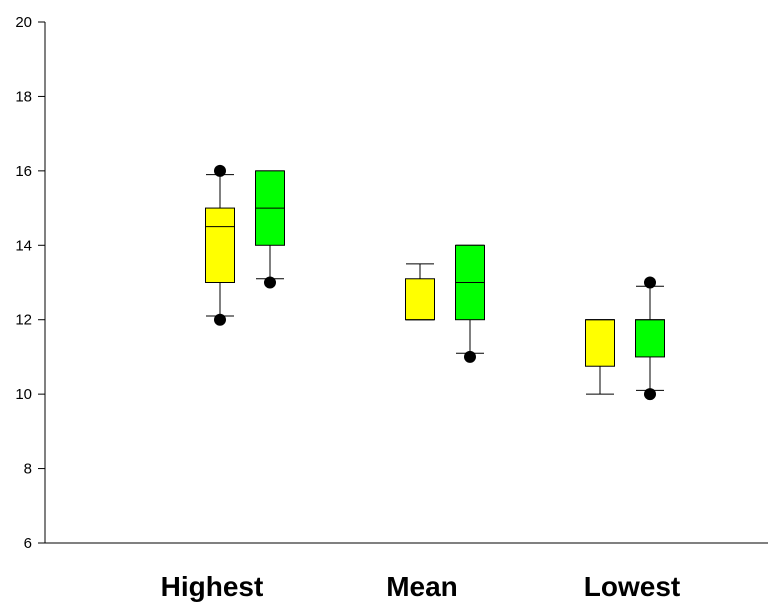 Image resolution: width=770 pixels, height=604 pixels. I want to click on x-labels: Highest Mean Lowest, so click(421, 586).